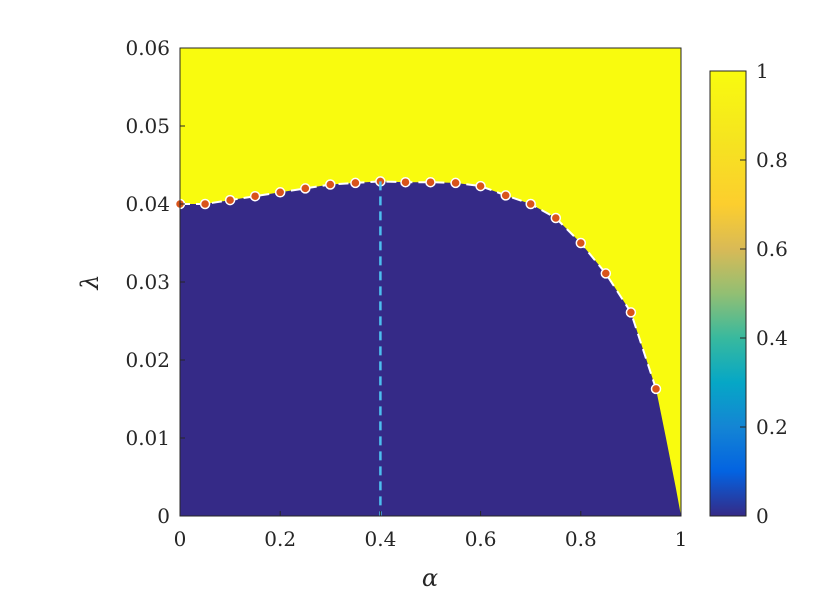 Image resolution: width=830 pixels, height=595 pixels. Describe the element at coordinates (380, 539) in the screenshot. I see `x-tick-label: 0.4` at that location.